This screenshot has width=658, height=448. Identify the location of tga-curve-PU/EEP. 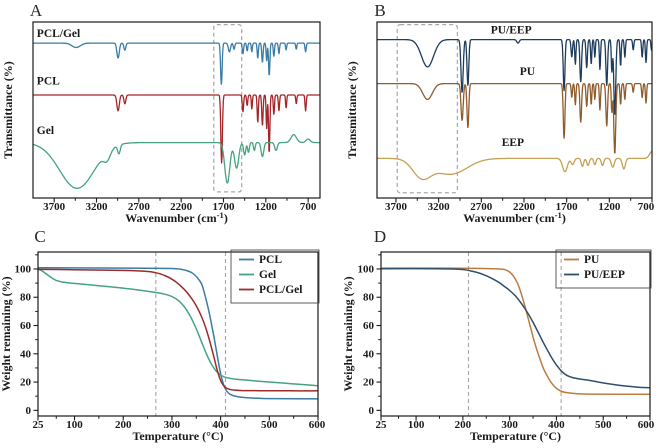
(515, 328).